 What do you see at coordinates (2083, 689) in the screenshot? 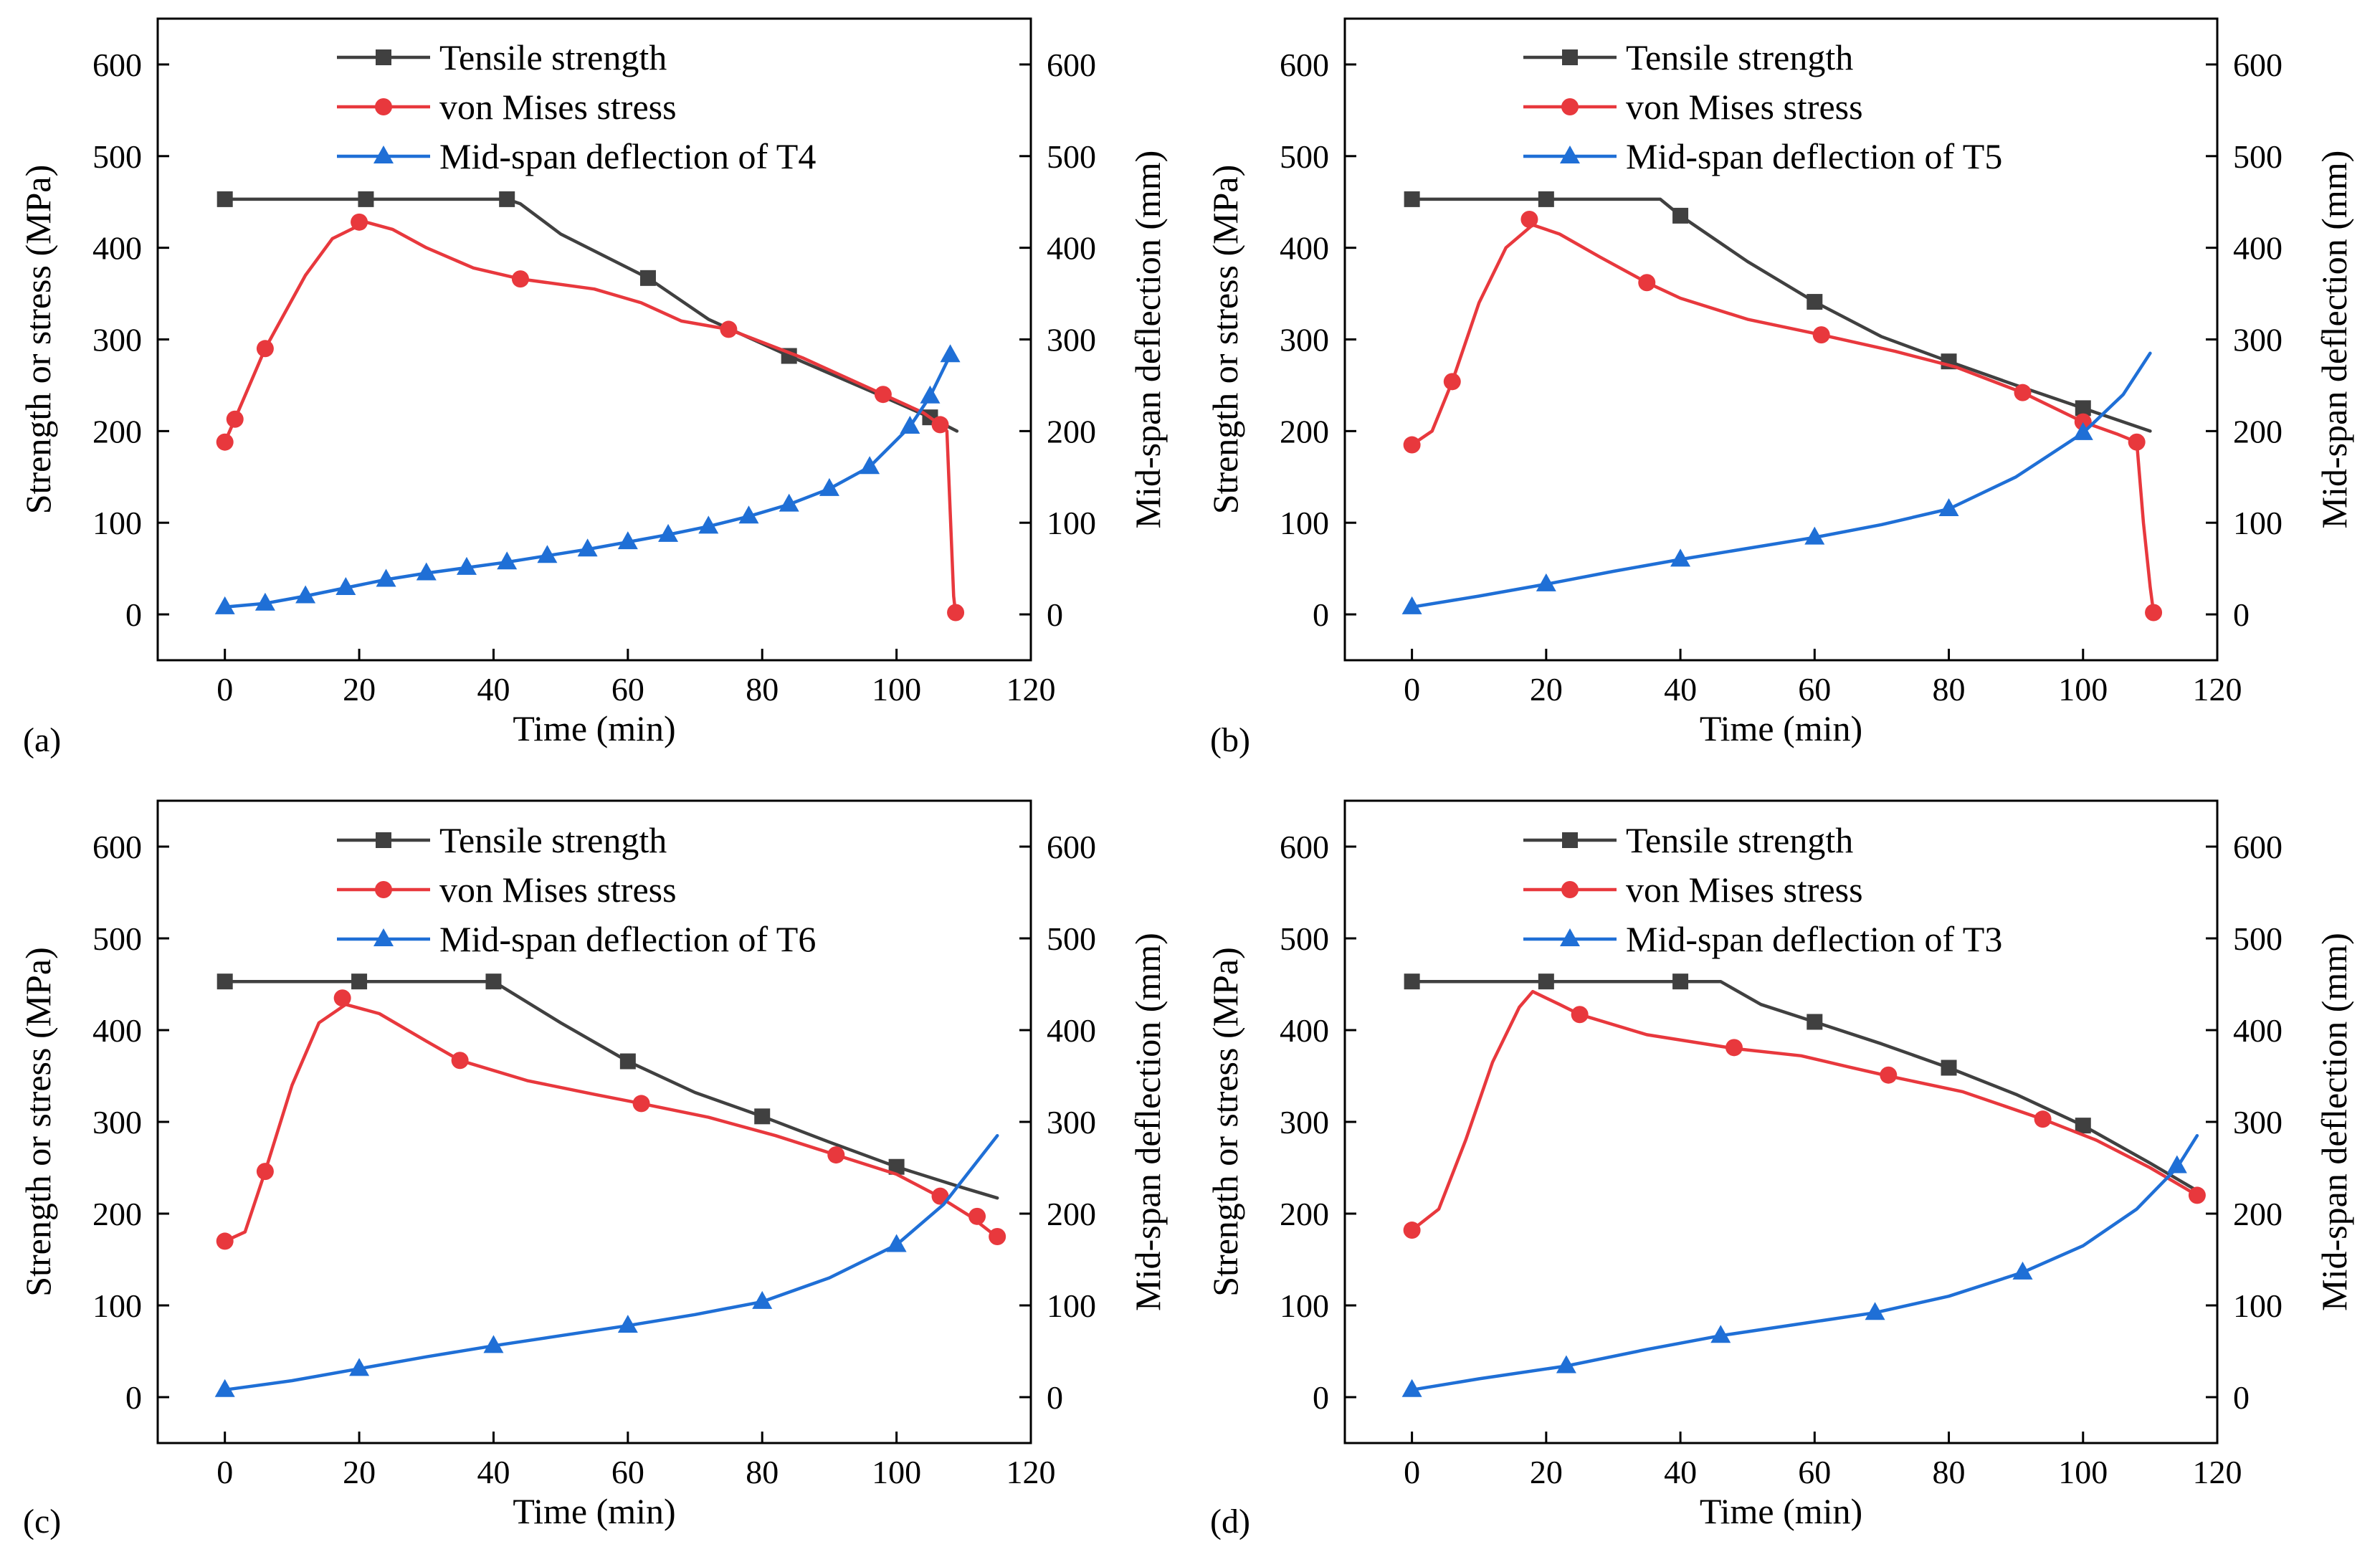
I see `x-tick-label: 100` at bounding box center [2083, 689].